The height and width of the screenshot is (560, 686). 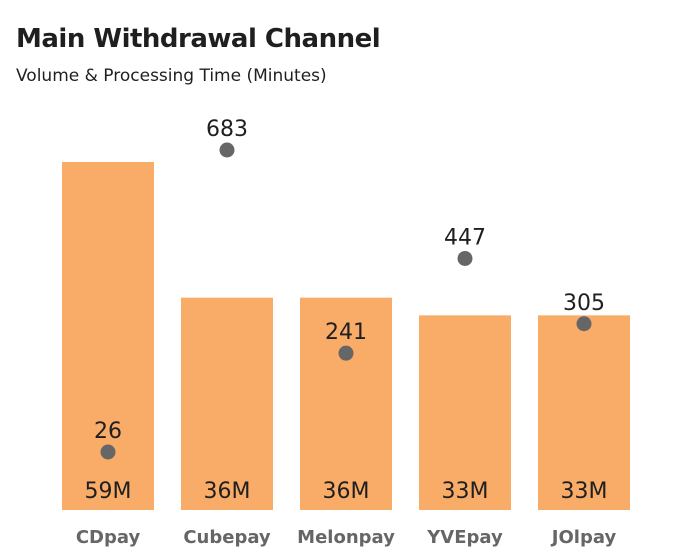 I want to click on dot-value-label: 26, so click(x=108, y=431).